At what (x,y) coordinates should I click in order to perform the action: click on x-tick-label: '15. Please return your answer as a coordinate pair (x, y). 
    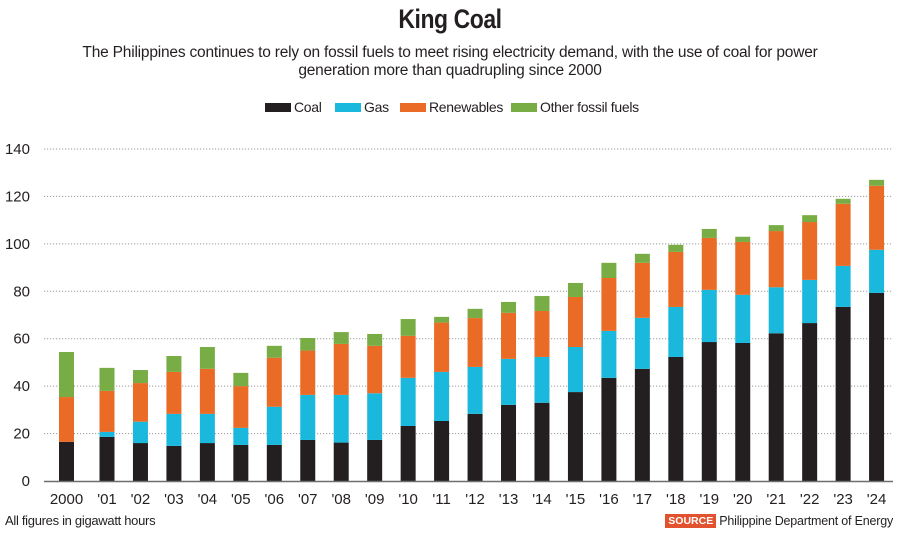
    Looking at the image, I should click on (576, 499).